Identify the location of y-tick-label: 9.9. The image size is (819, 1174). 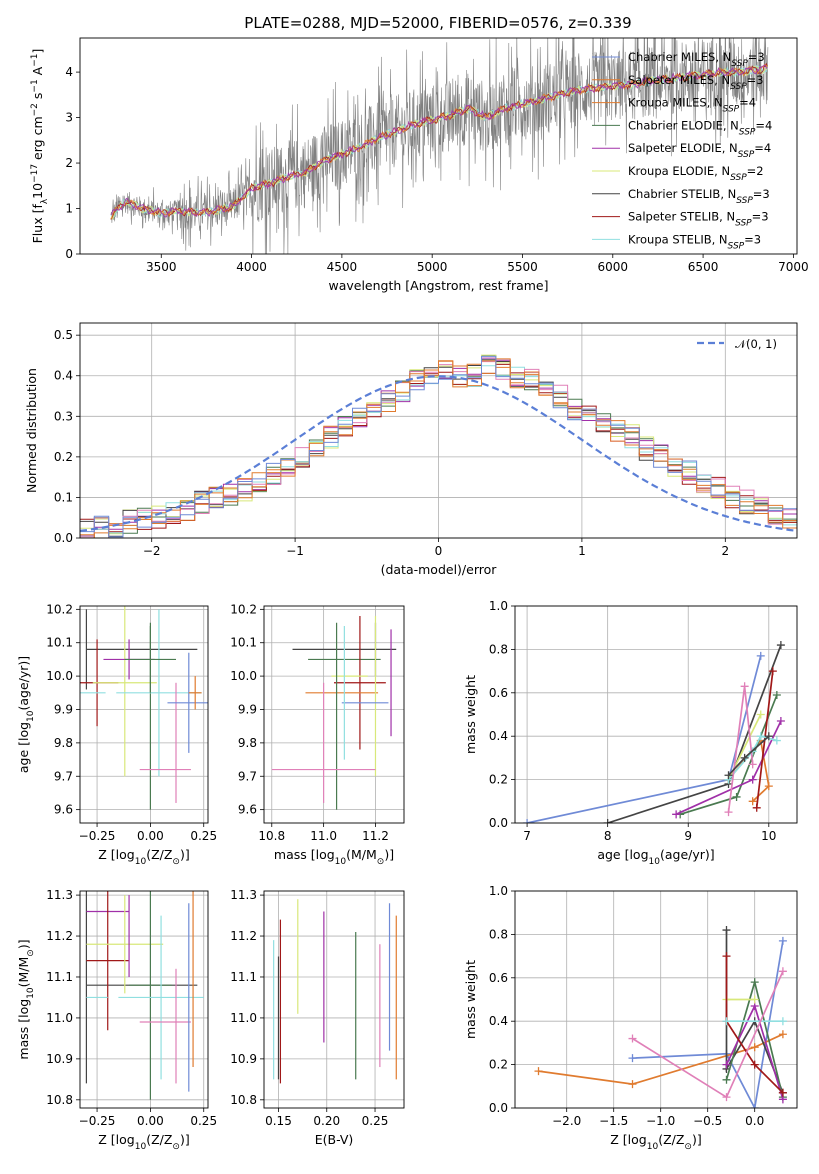
(247, 709).